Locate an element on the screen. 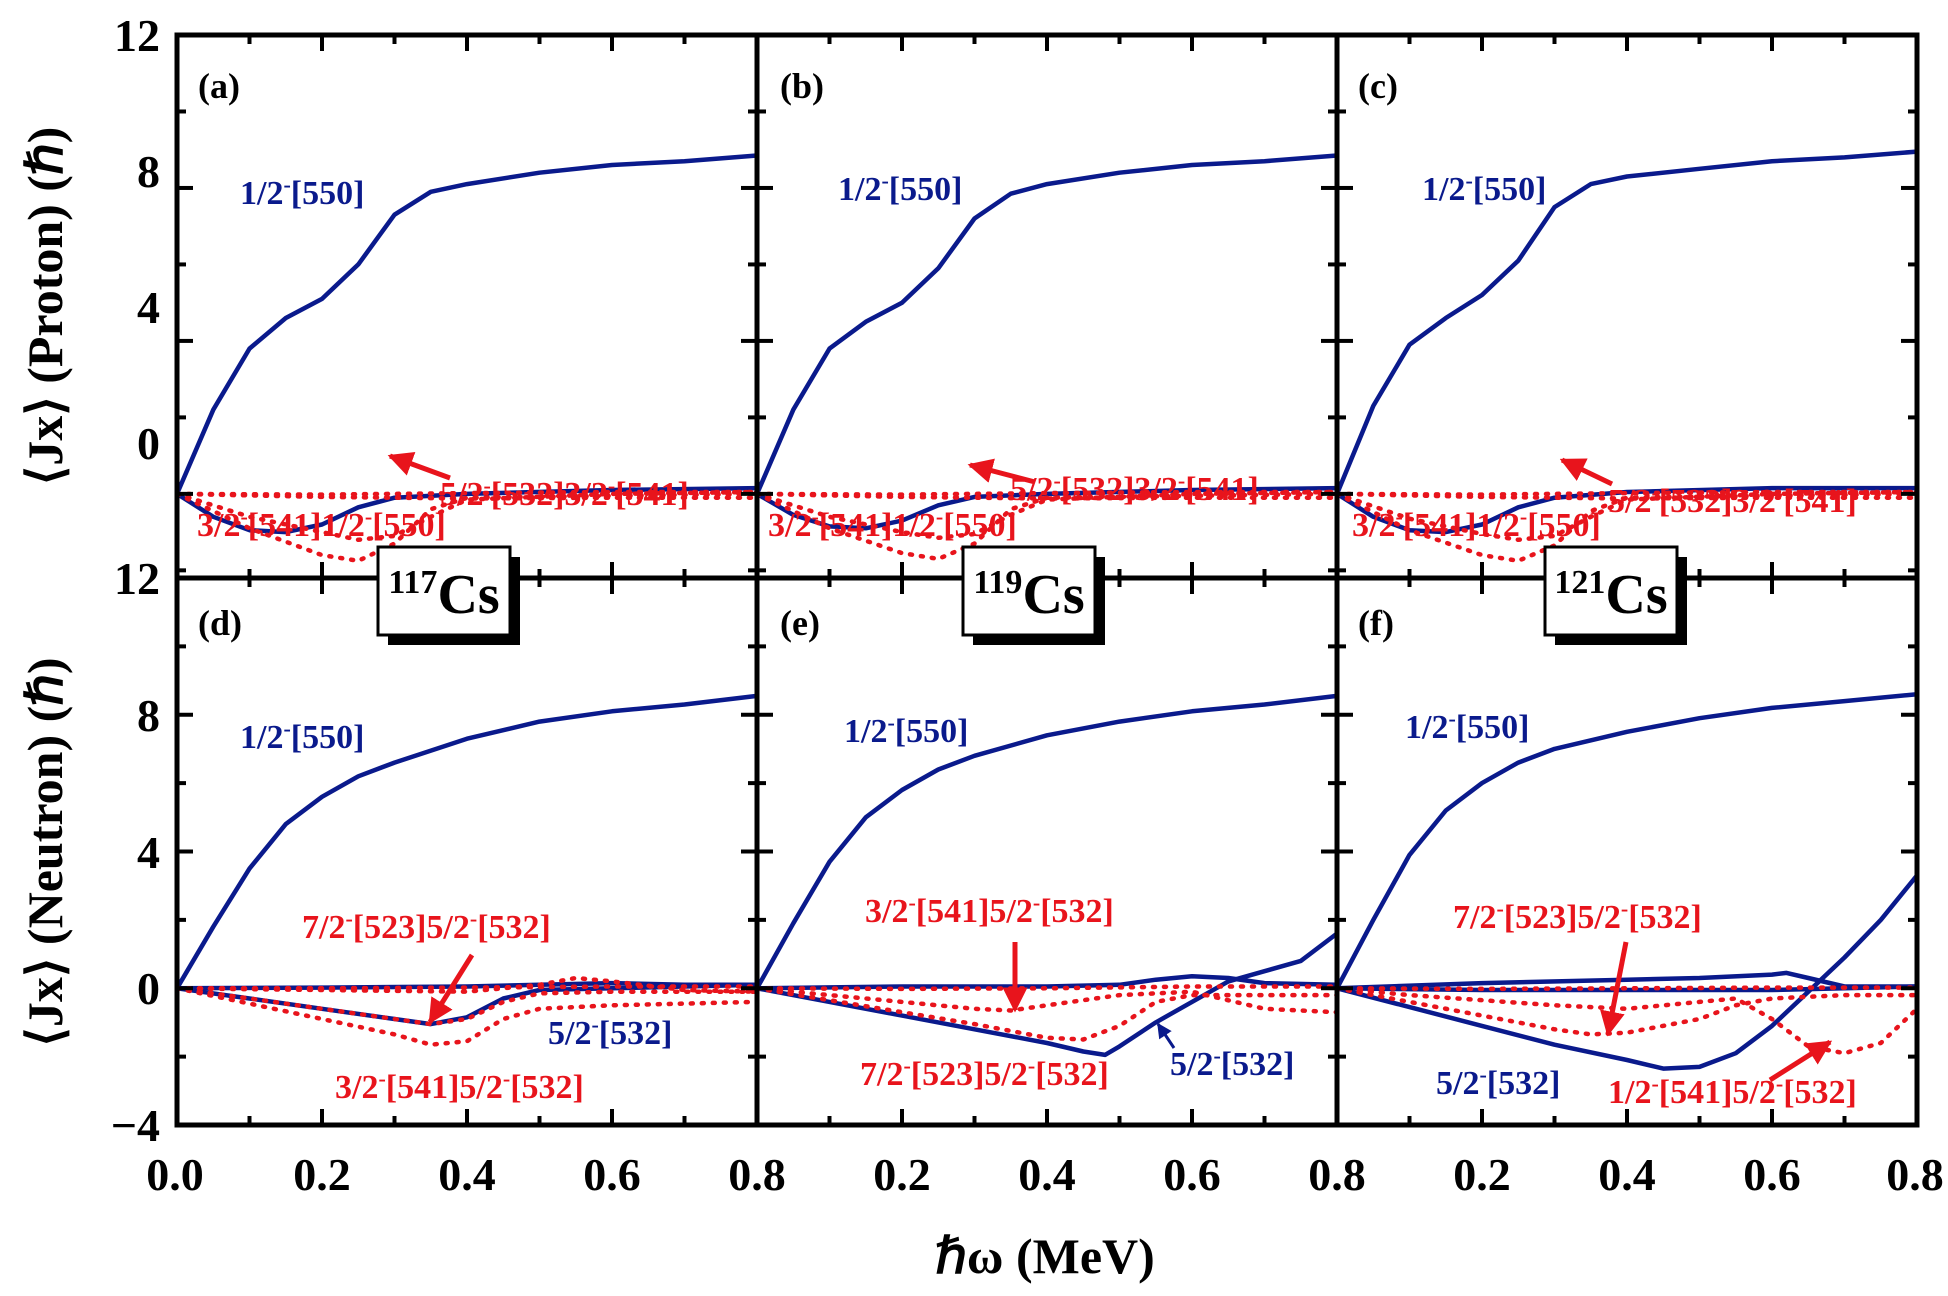 Image resolution: width=1948 pixels, height=1296 pixels. arrow-c is located at coordinates (1586, 472).